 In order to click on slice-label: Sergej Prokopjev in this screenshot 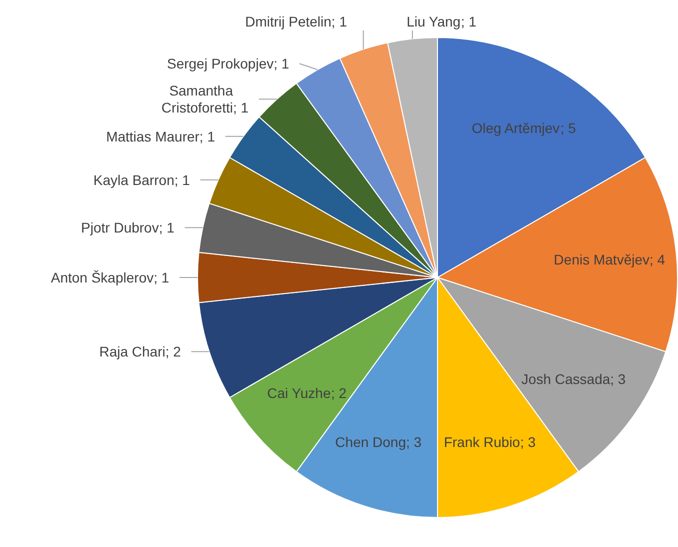, I will do `click(220, 64)`.